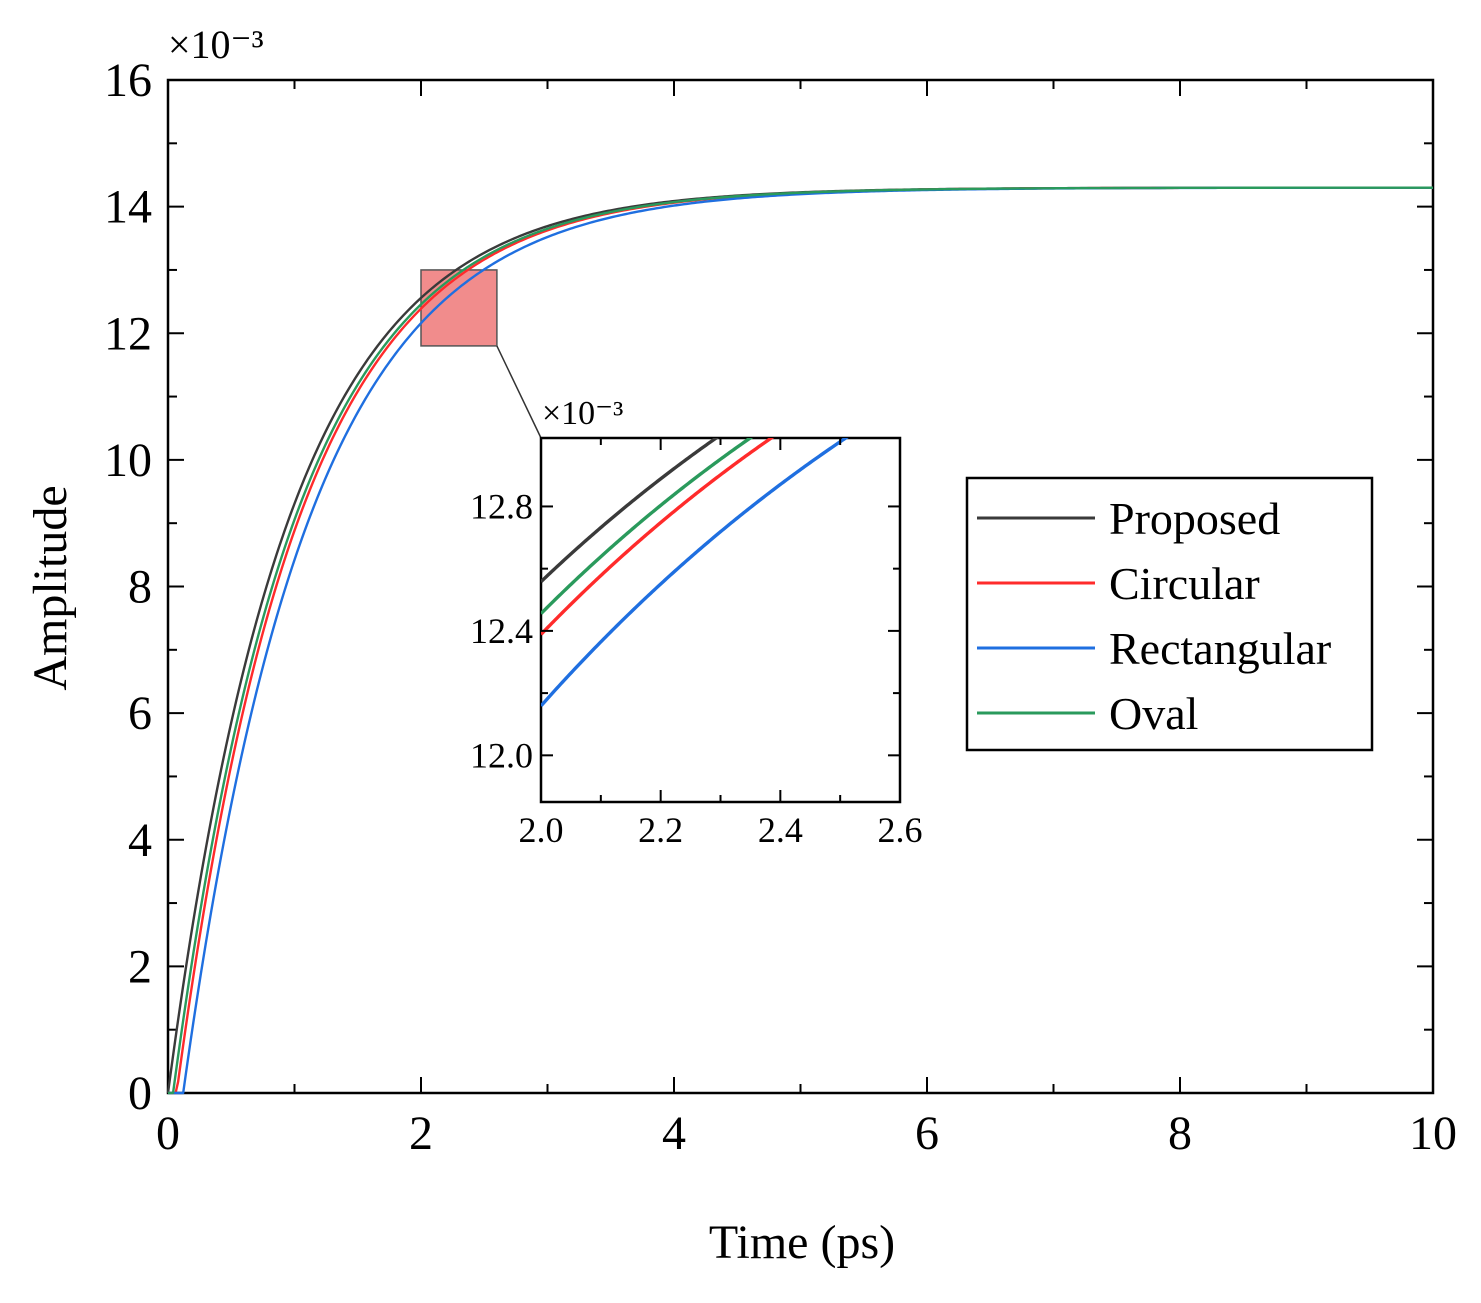  What do you see at coordinates (501, 631) in the screenshot?
I see `inset-y-tick-label: 12.4` at bounding box center [501, 631].